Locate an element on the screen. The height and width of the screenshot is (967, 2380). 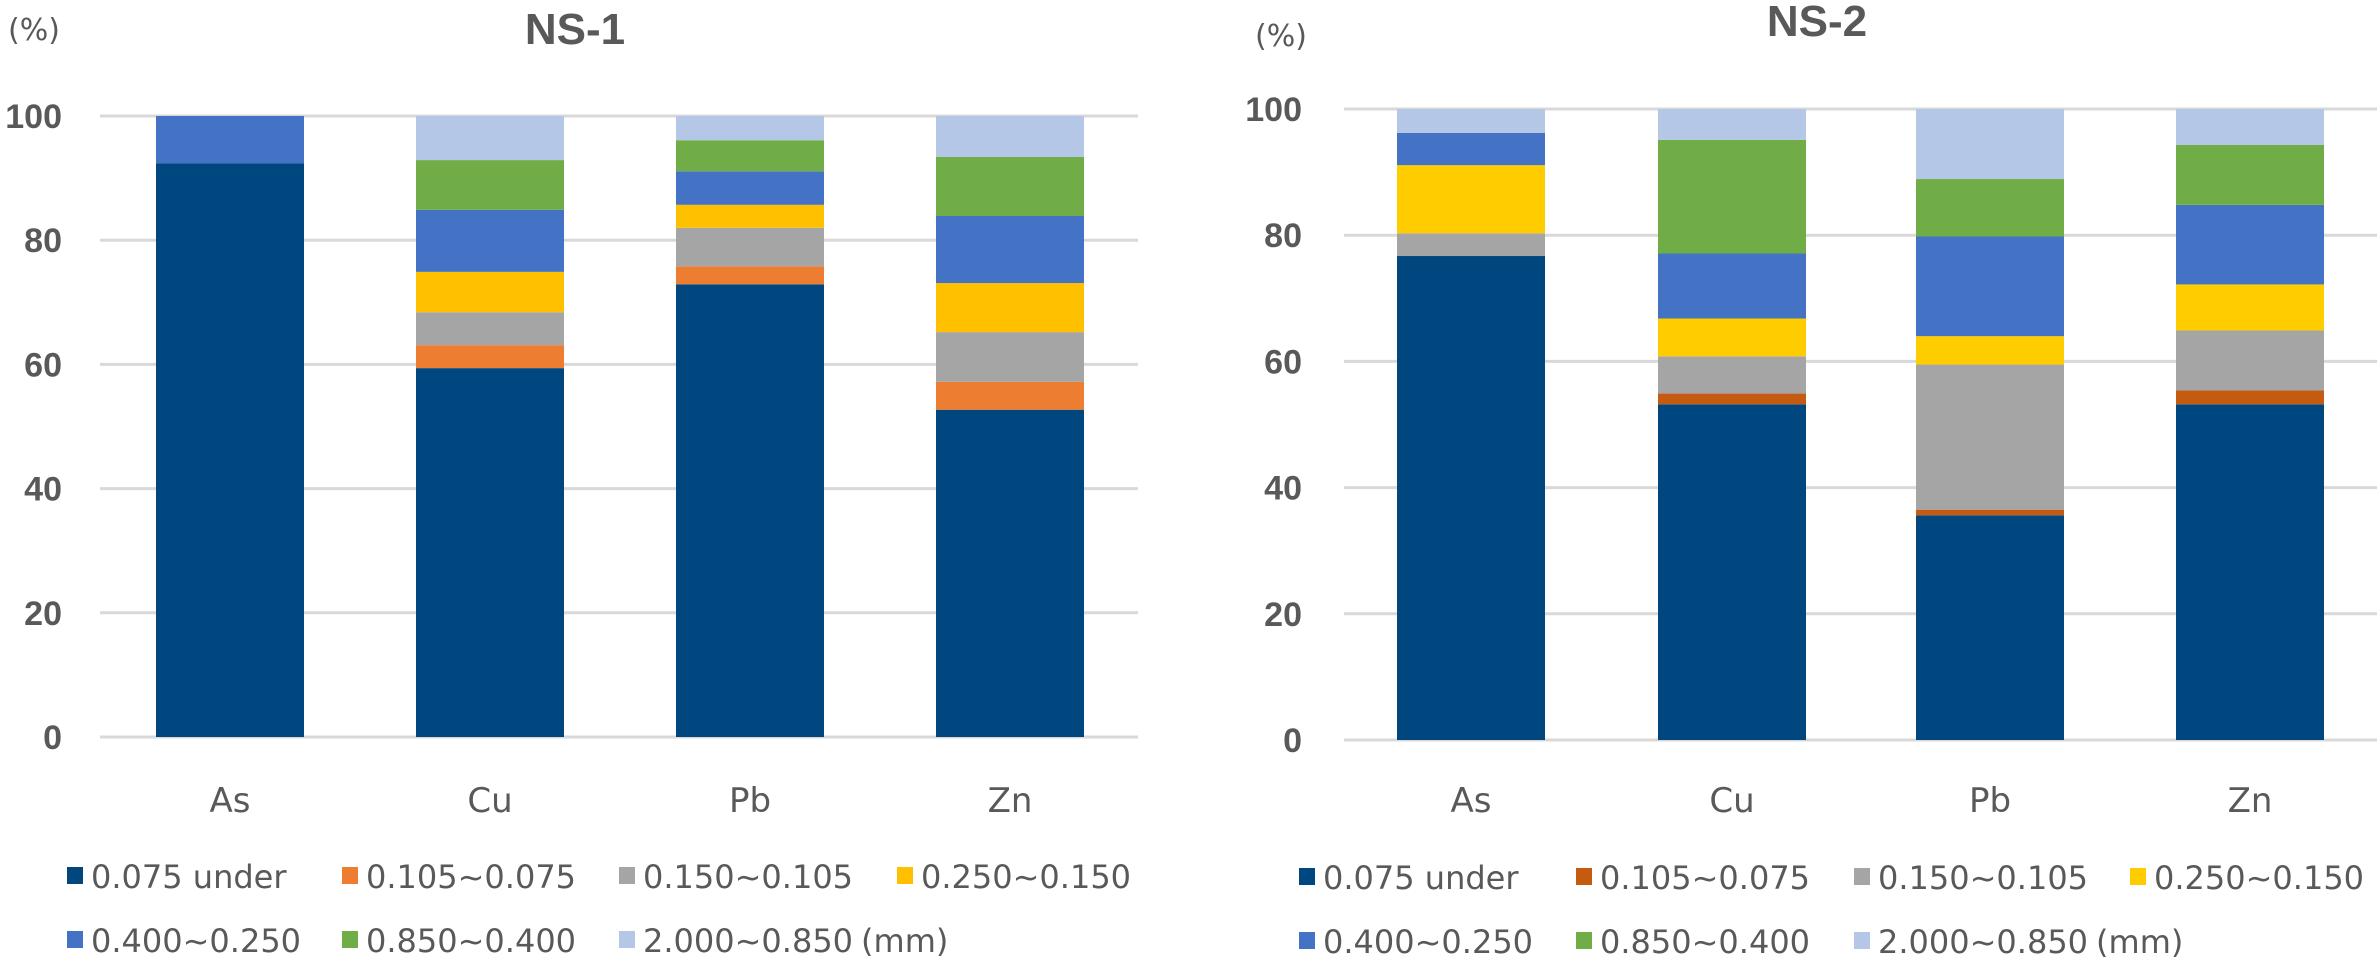
x-tick-label: Cu is located at coordinates (489, 801).